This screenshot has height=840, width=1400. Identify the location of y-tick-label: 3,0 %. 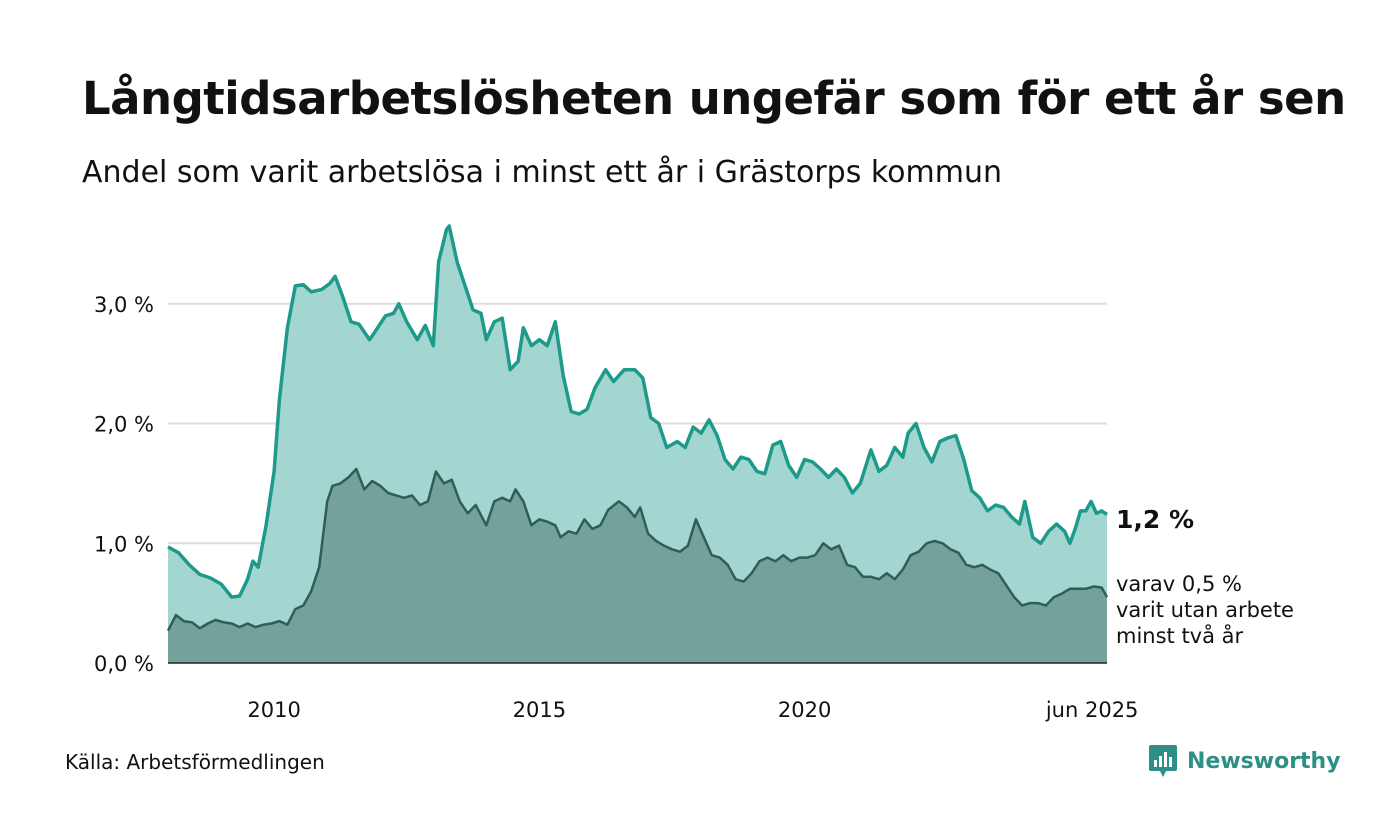
(124, 305).